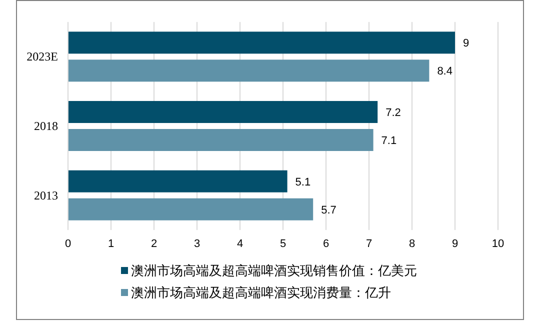  What do you see at coordinates (274, 270) in the screenshot?
I see `legend-label: 澳洲市场高端及超高端啤酒实现销售价值：亿美元` at bounding box center [274, 270].